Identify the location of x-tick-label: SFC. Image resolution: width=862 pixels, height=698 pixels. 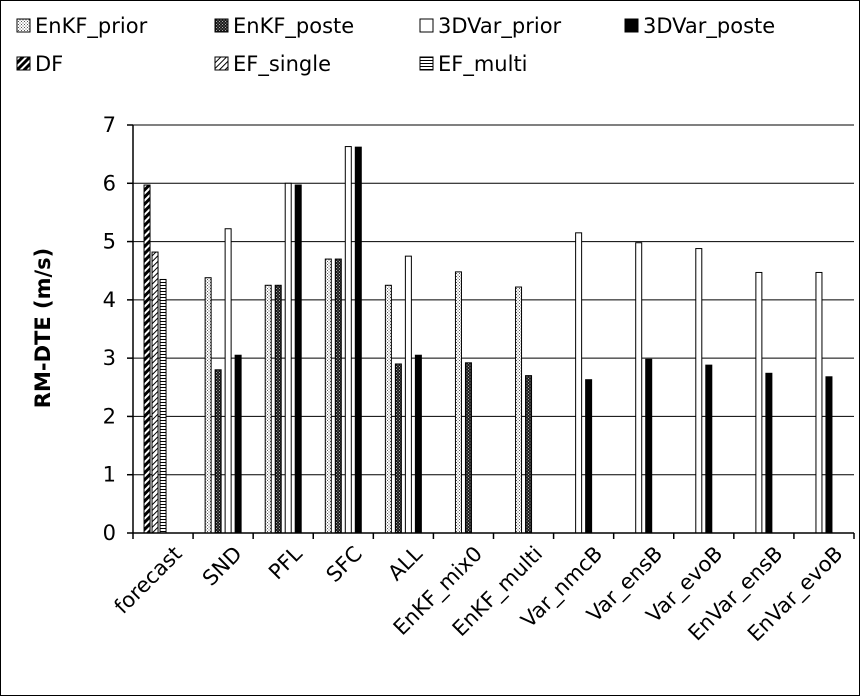
(344, 564).